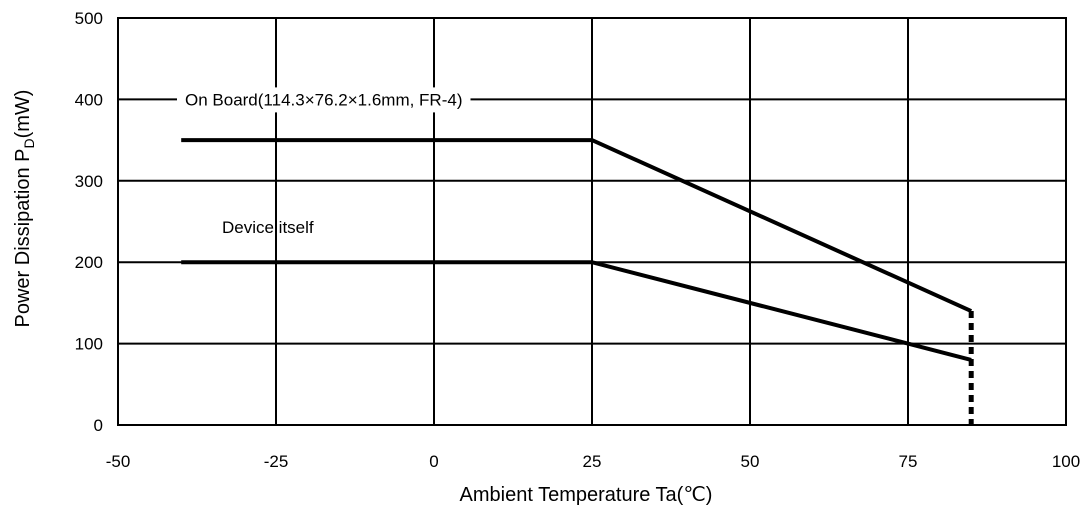 Image resolution: width=1088 pixels, height=512 pixels. What do you see at coordinates (433, 461) in the screenshot?
I see `x-tick-label: 0` at bounding box center [433, 461].